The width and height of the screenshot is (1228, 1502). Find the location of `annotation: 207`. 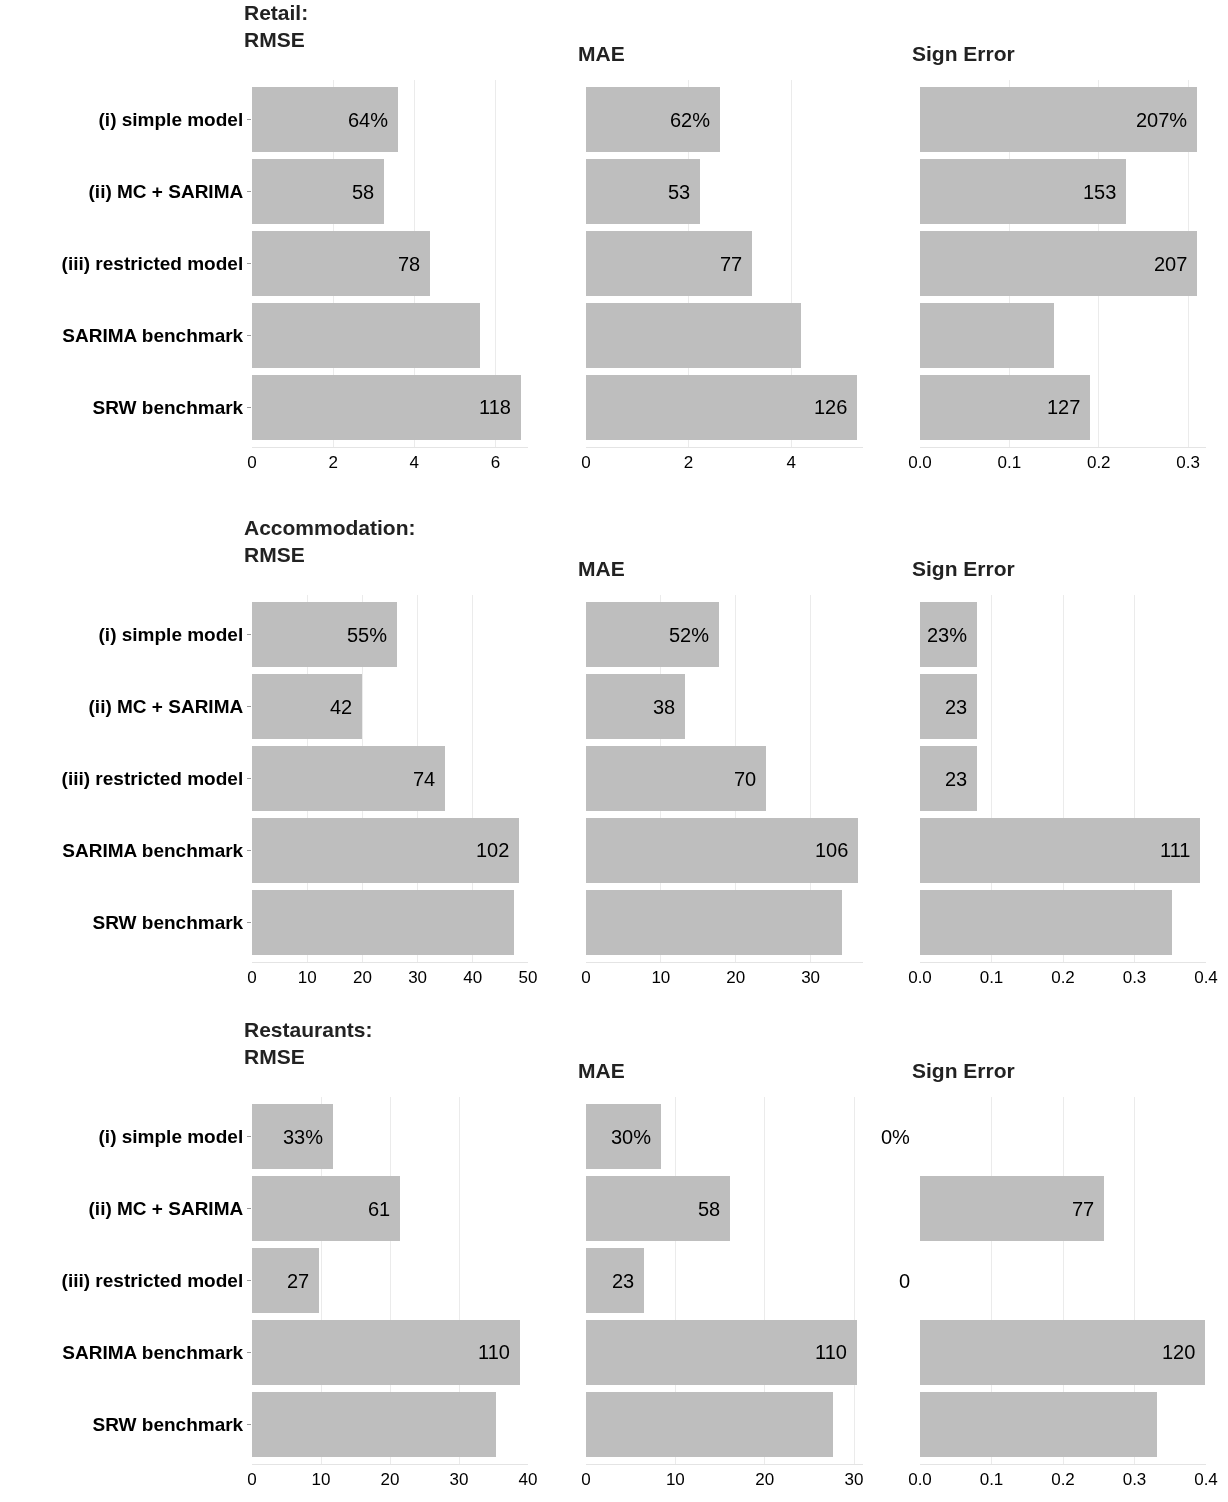

annotation: 207 is located at coordinates (1171, 264).